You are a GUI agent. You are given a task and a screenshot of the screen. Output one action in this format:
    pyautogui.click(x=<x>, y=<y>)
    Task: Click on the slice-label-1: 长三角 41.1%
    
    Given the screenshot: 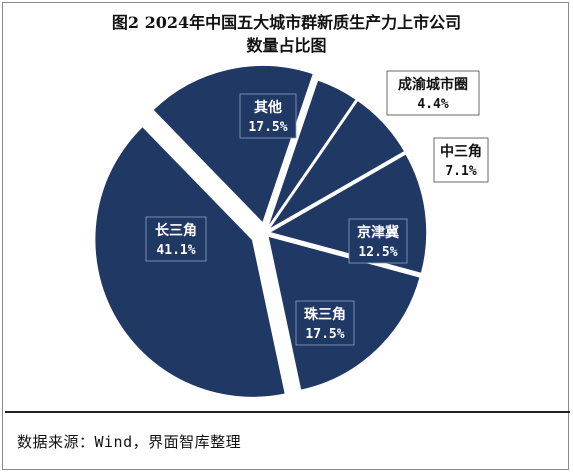 What is the action you would take?
    pyautogui.click(x=176, y=239)
    